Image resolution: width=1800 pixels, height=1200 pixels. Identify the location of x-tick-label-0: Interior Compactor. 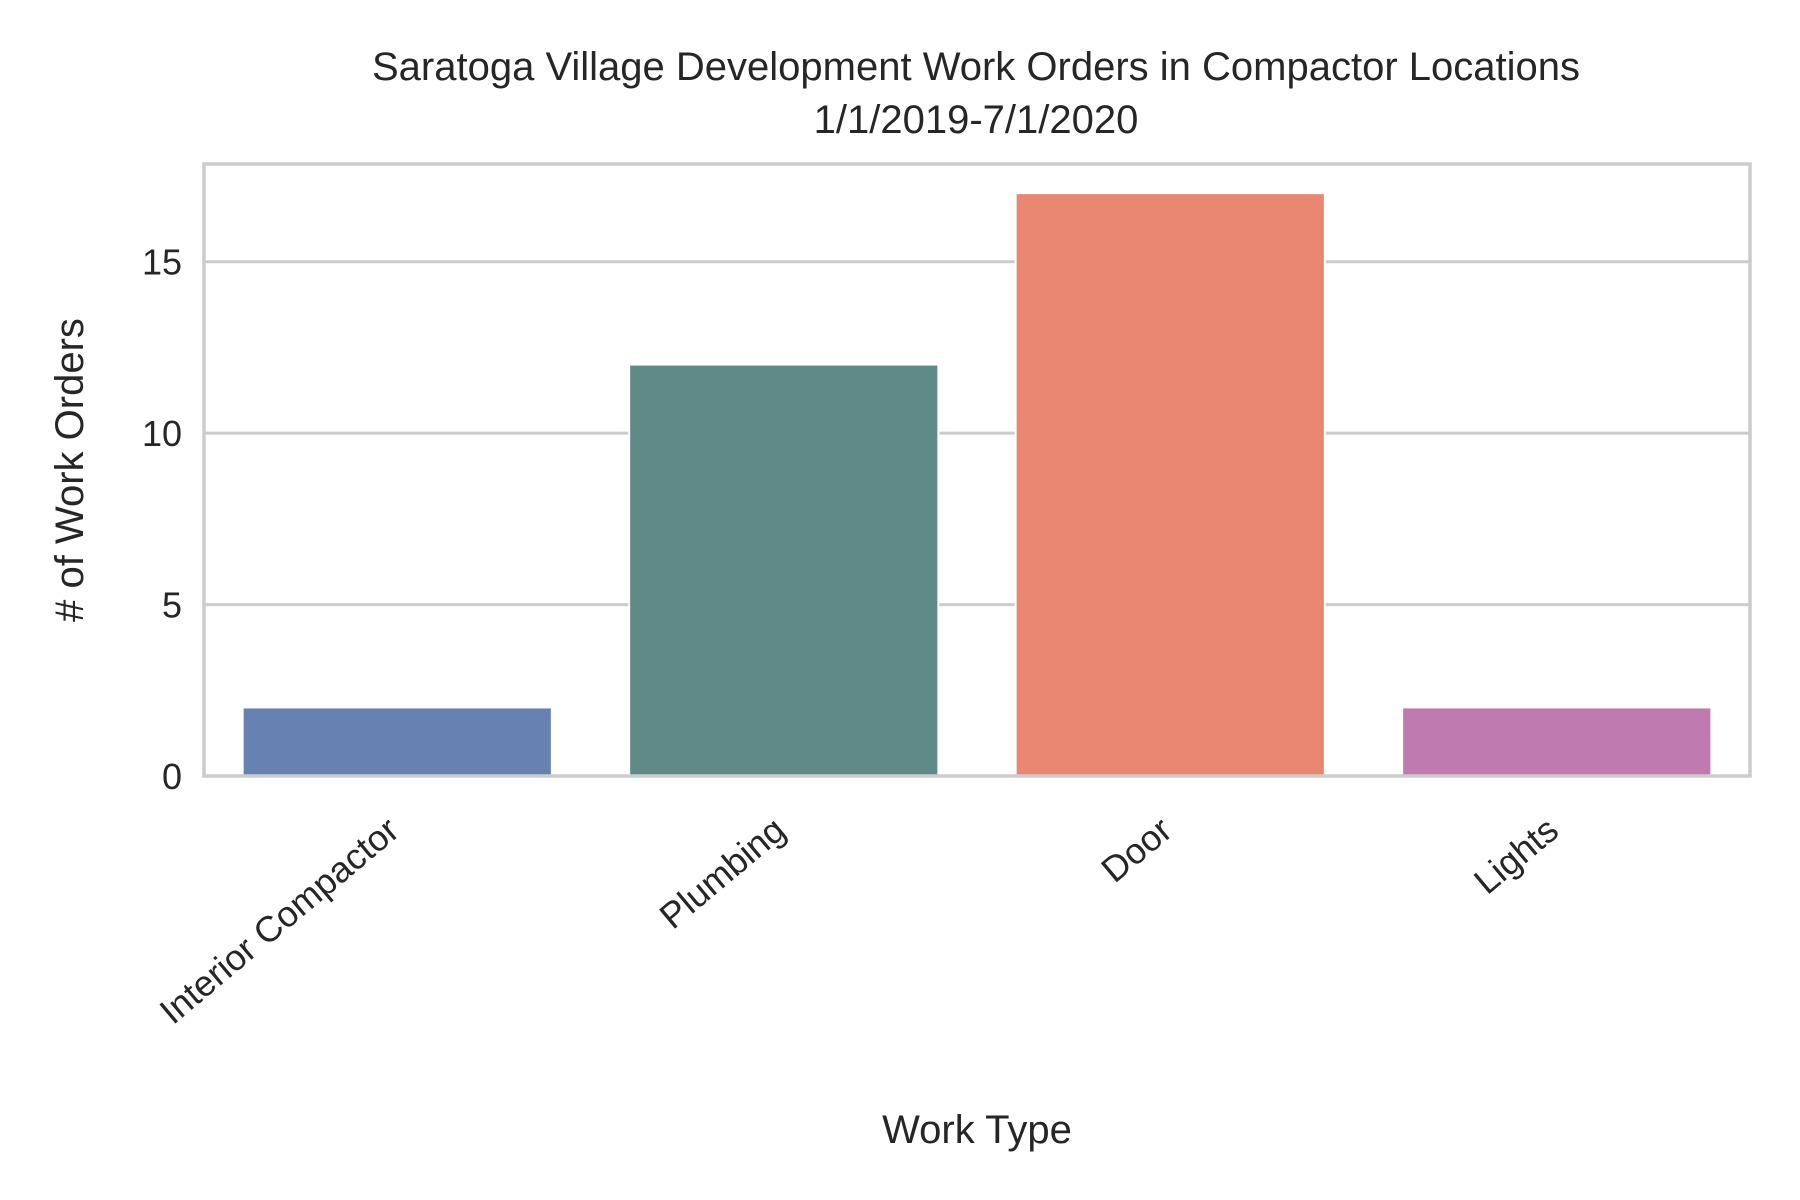
(279, 920).